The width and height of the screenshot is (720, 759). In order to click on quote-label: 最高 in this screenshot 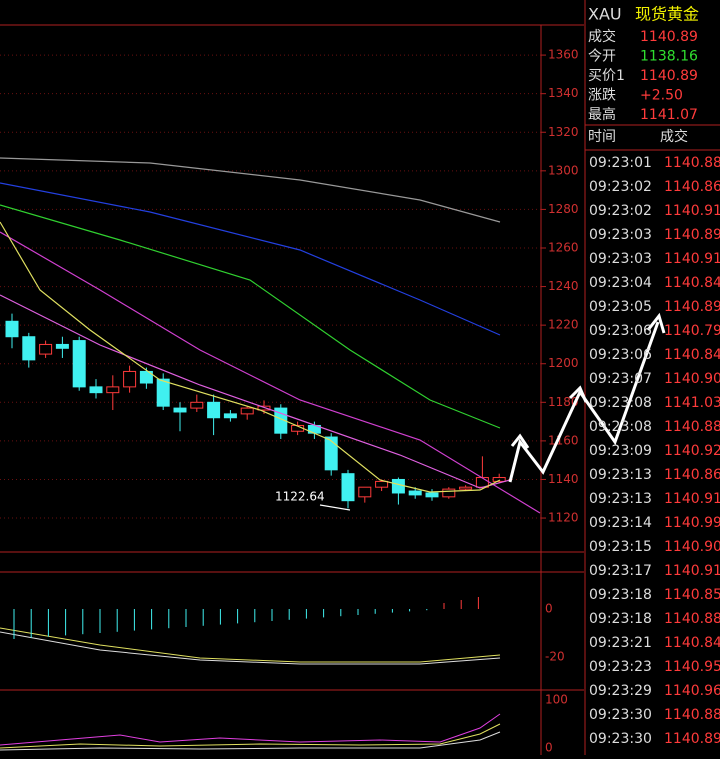, I will do `click(602, 114)`.